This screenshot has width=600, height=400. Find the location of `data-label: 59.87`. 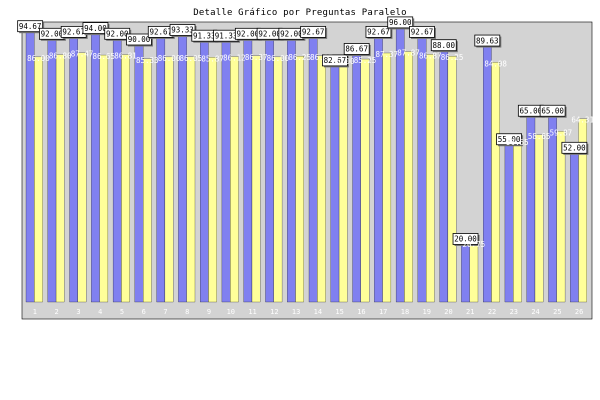

data-label: 59.87 is located at coordinates (561, 132).